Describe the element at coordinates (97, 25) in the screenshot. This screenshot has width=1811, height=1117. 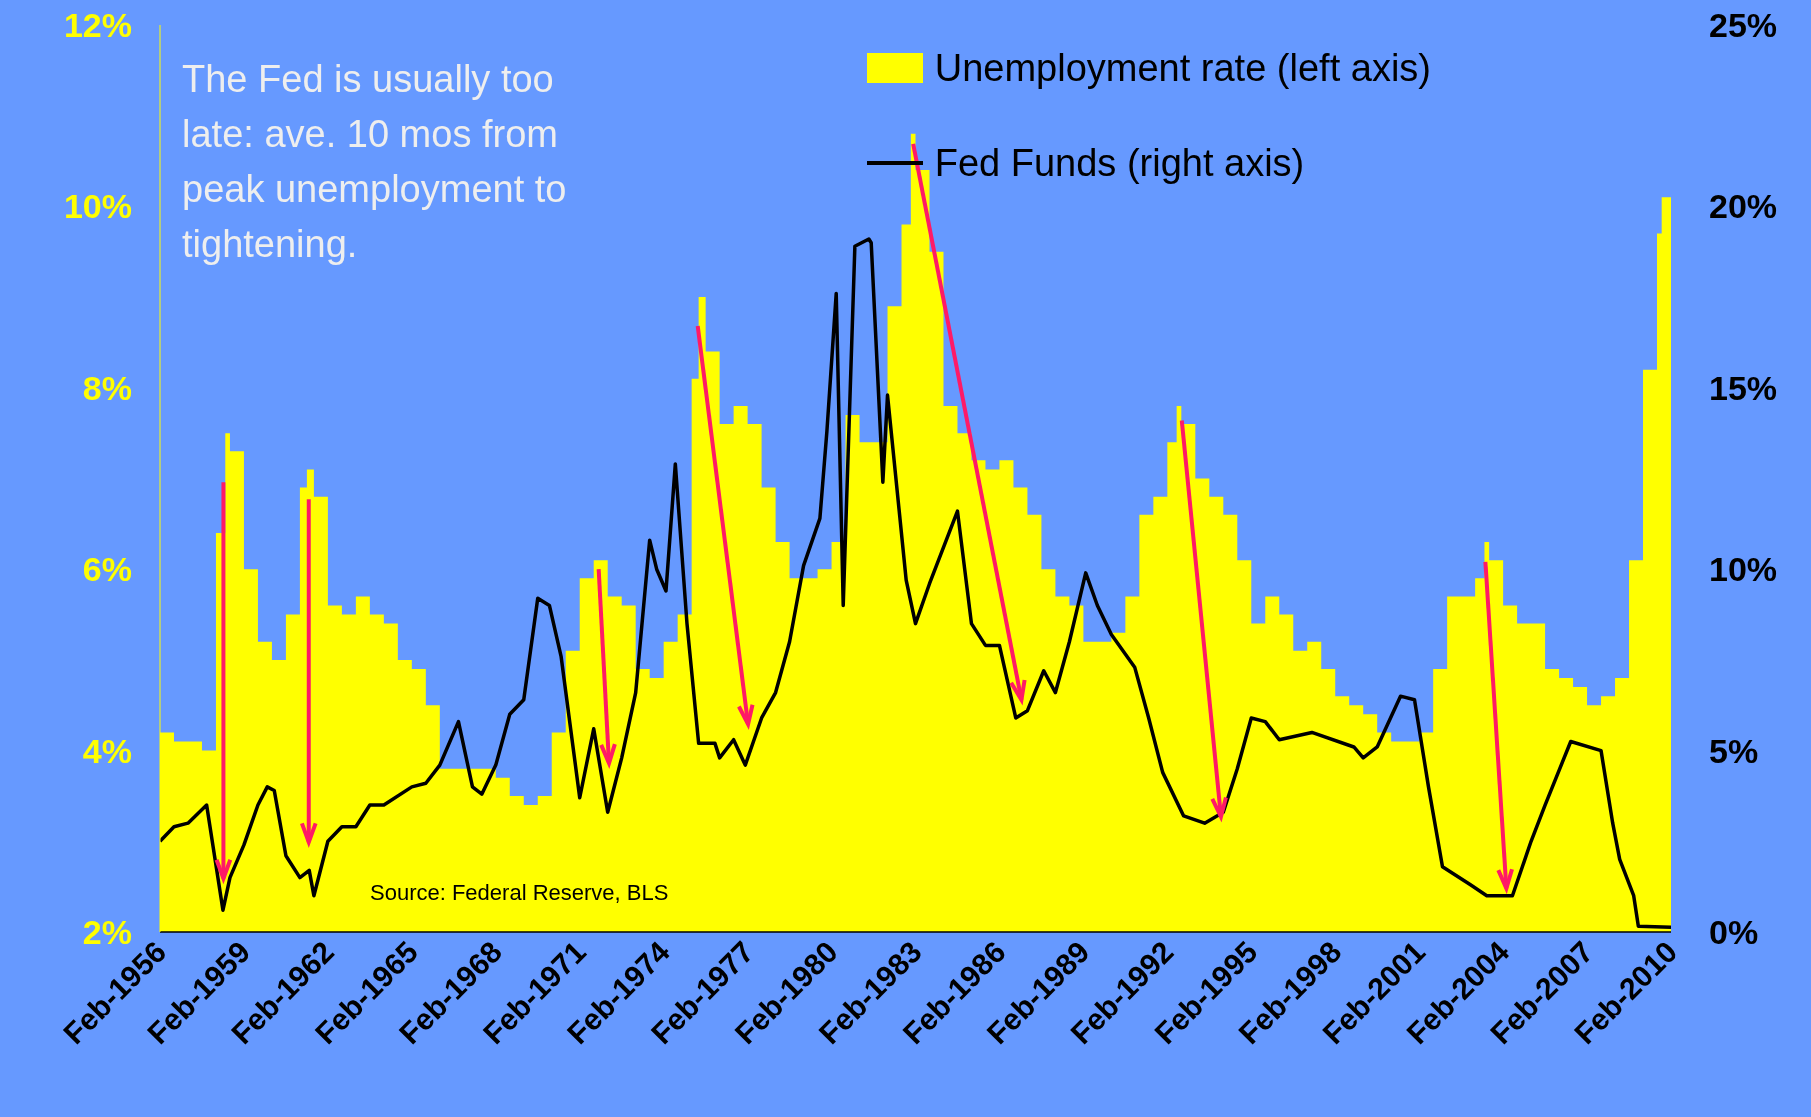
I see `y-tick-label: 12%` at that location.